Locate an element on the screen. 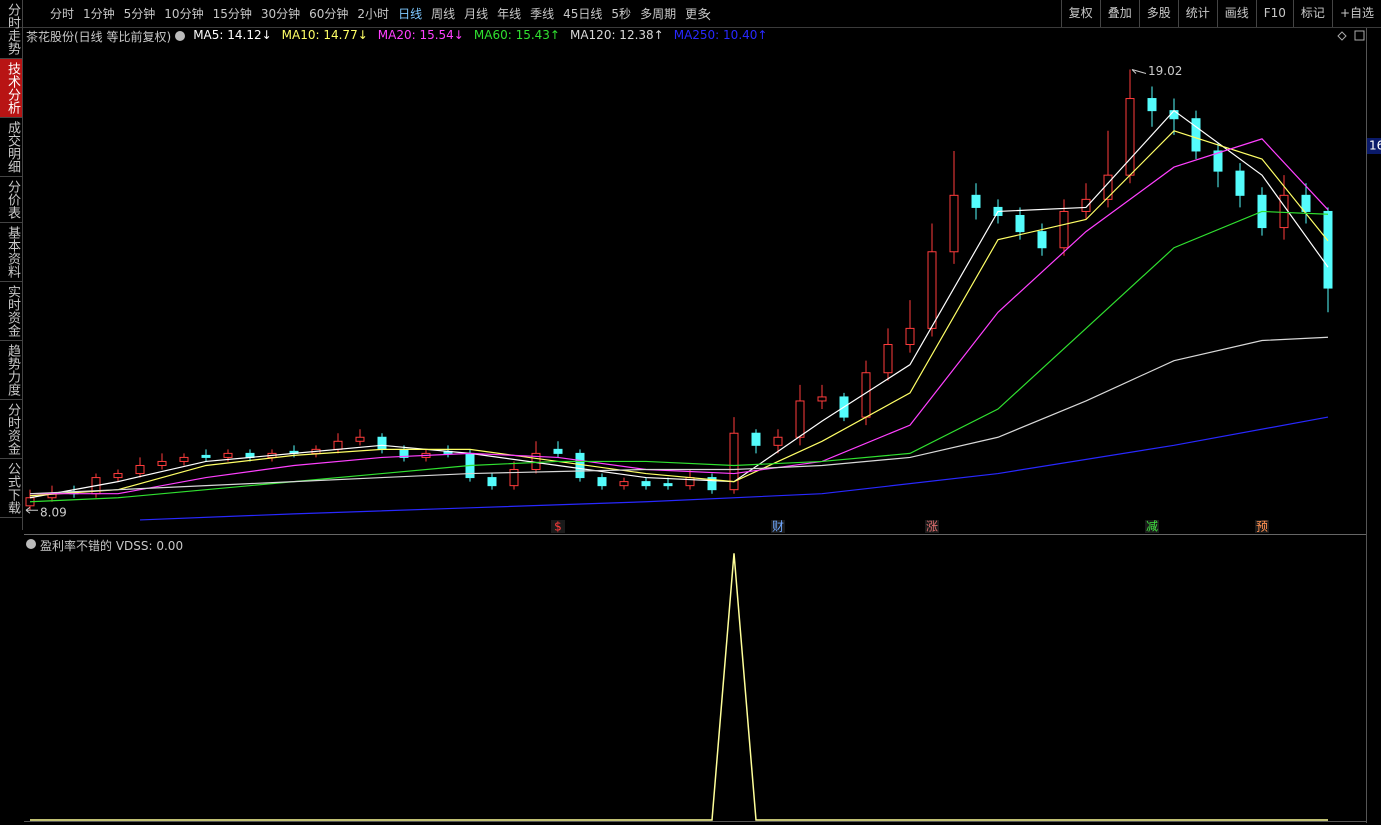  period-tab: 周线 is located at coordinates (443, 14).